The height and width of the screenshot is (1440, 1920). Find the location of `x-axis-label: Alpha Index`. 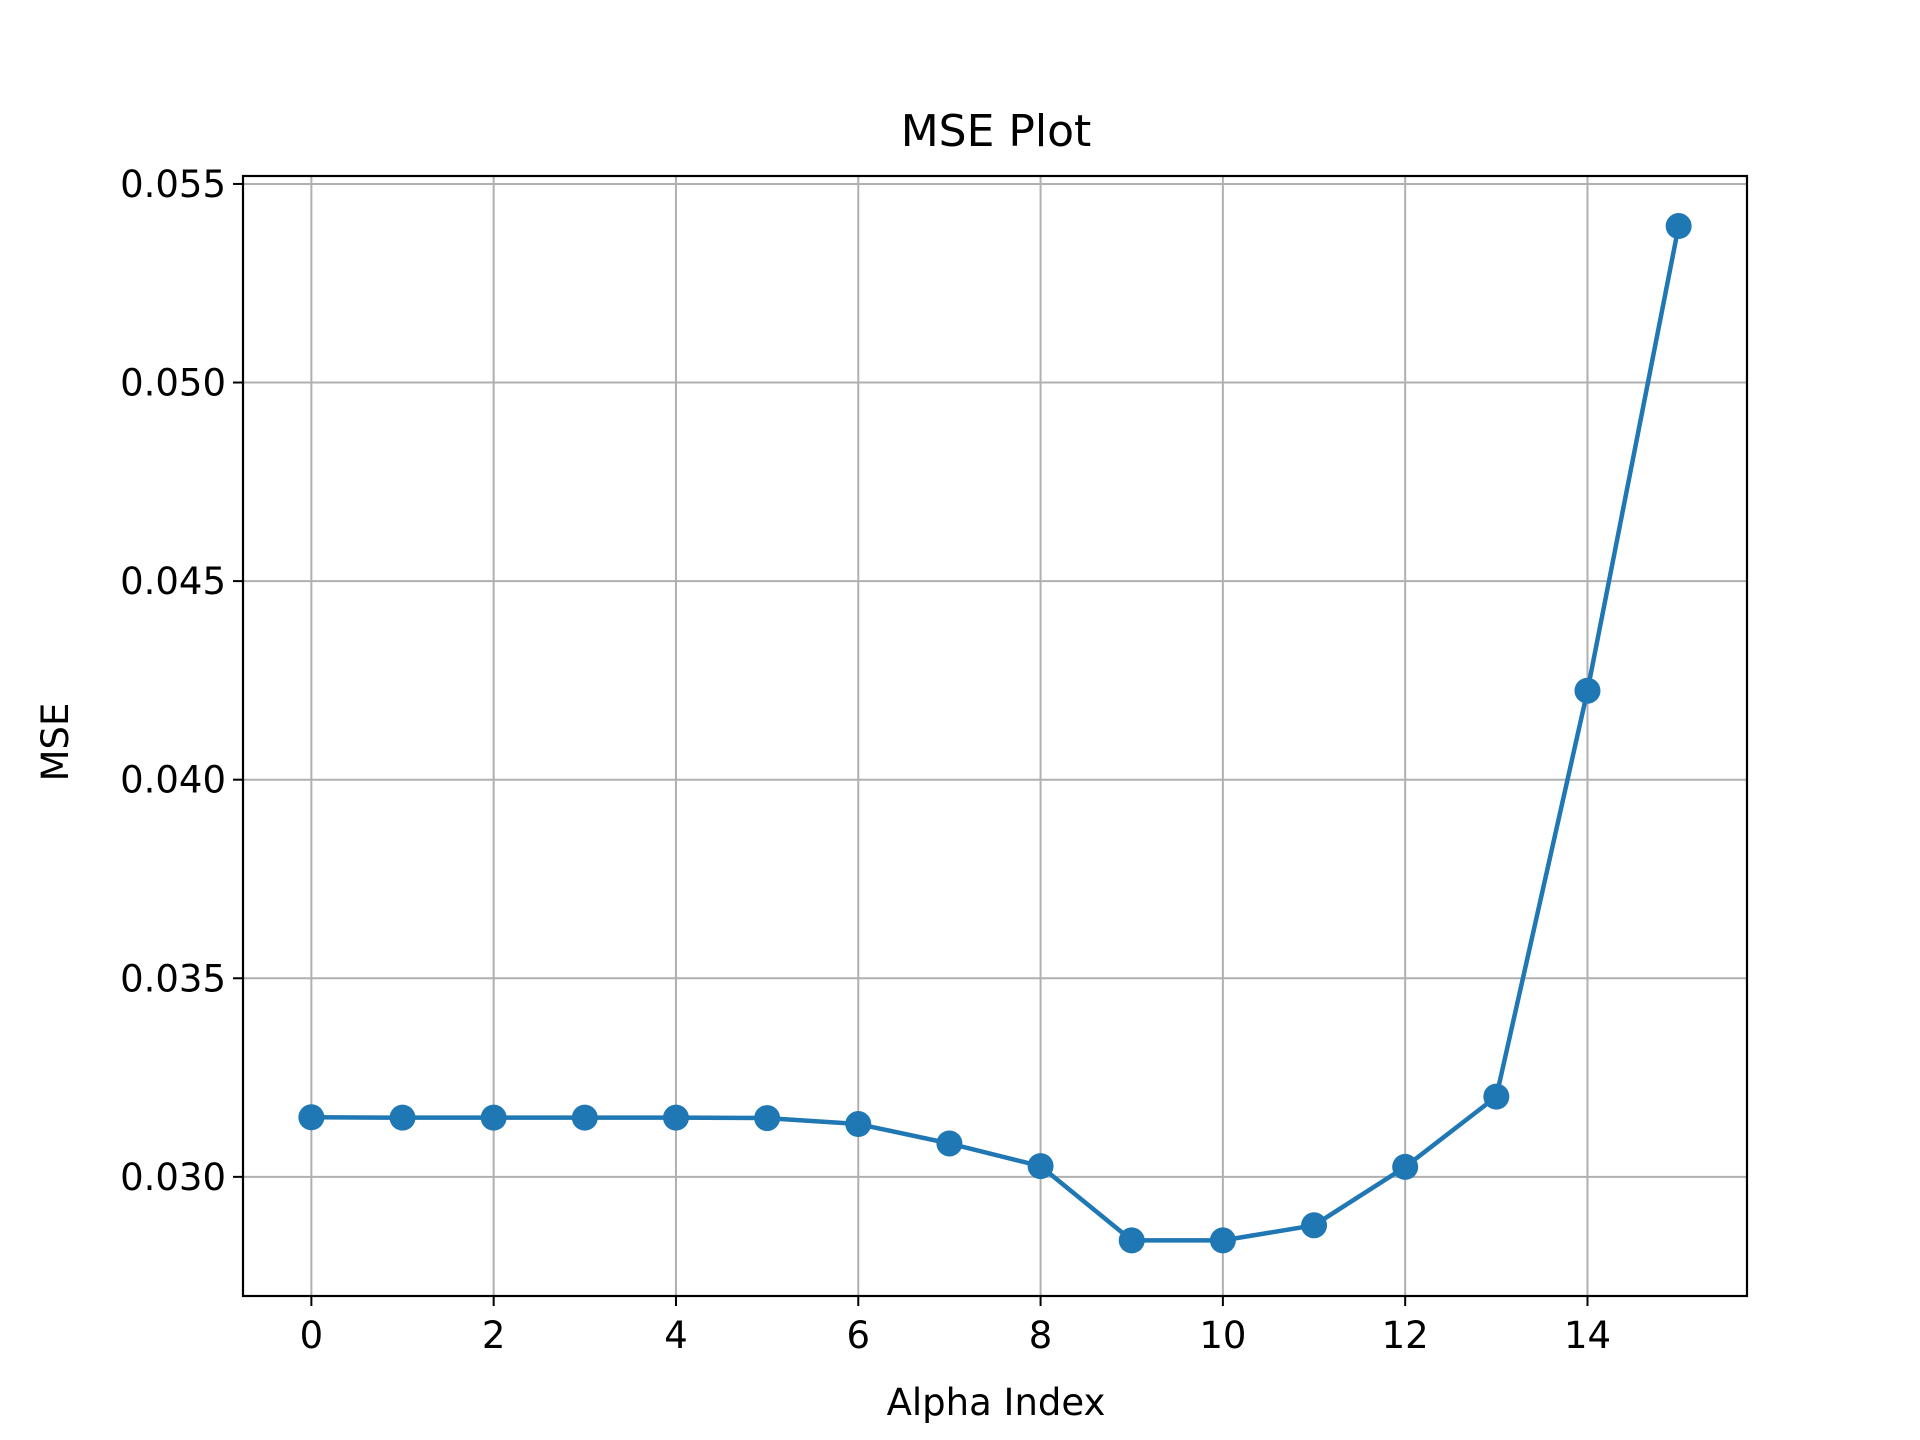

x-axis-label: Alpha Index is located at coordinates (996, 1402).